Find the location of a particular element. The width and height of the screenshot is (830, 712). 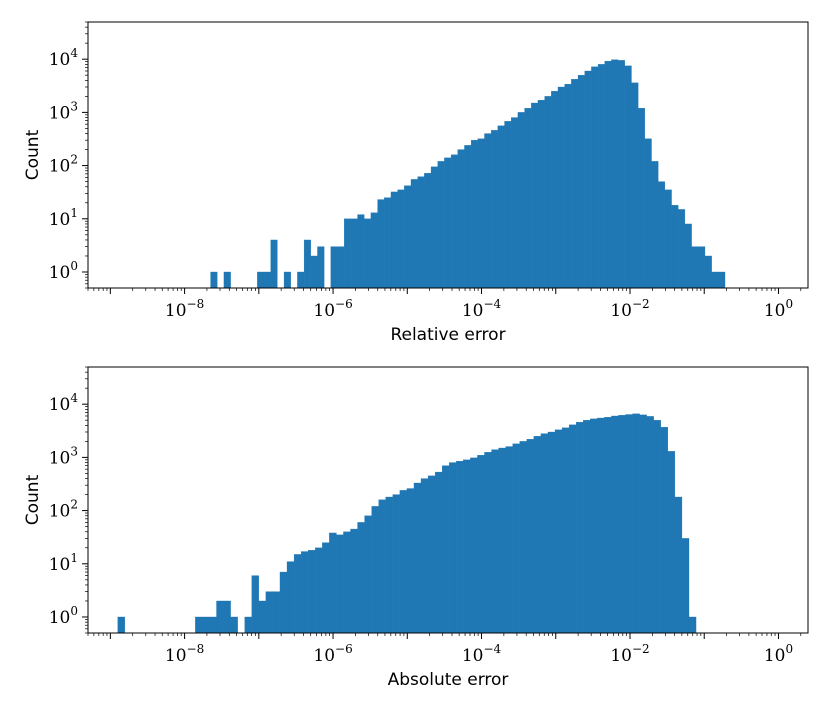

relative-error-x-ticks: 10⁻⁸ 10⁻⁶ 10⁻⁴ 10⁻² 10⁰ is located at coordinates (444, 304).